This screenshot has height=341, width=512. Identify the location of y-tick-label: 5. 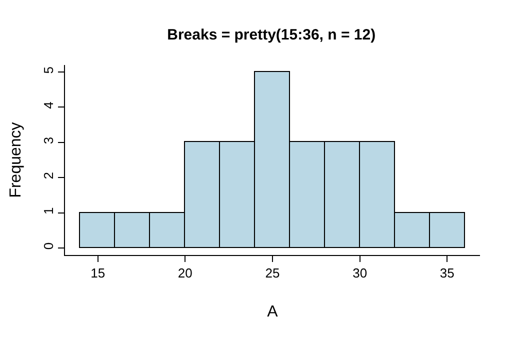
(48, 70).